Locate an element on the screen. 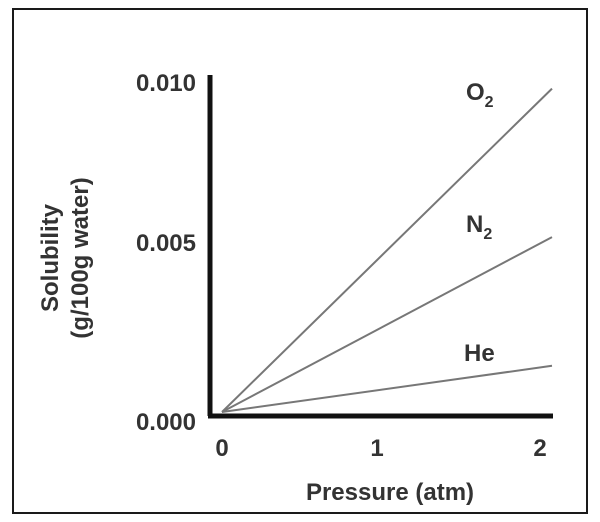  series-label-n2: N2 is located at coordinates (479, 227).